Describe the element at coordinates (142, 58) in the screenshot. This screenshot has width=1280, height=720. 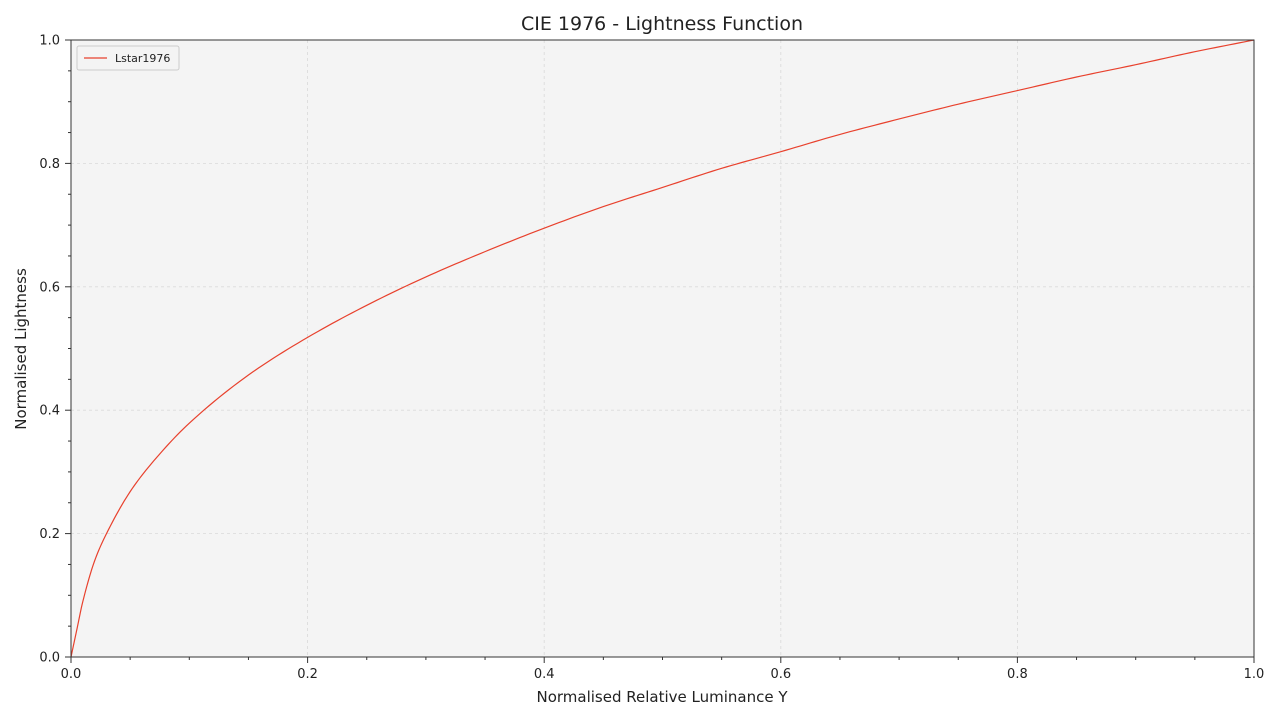
I see `legend-label: Lstar1976` at that location.